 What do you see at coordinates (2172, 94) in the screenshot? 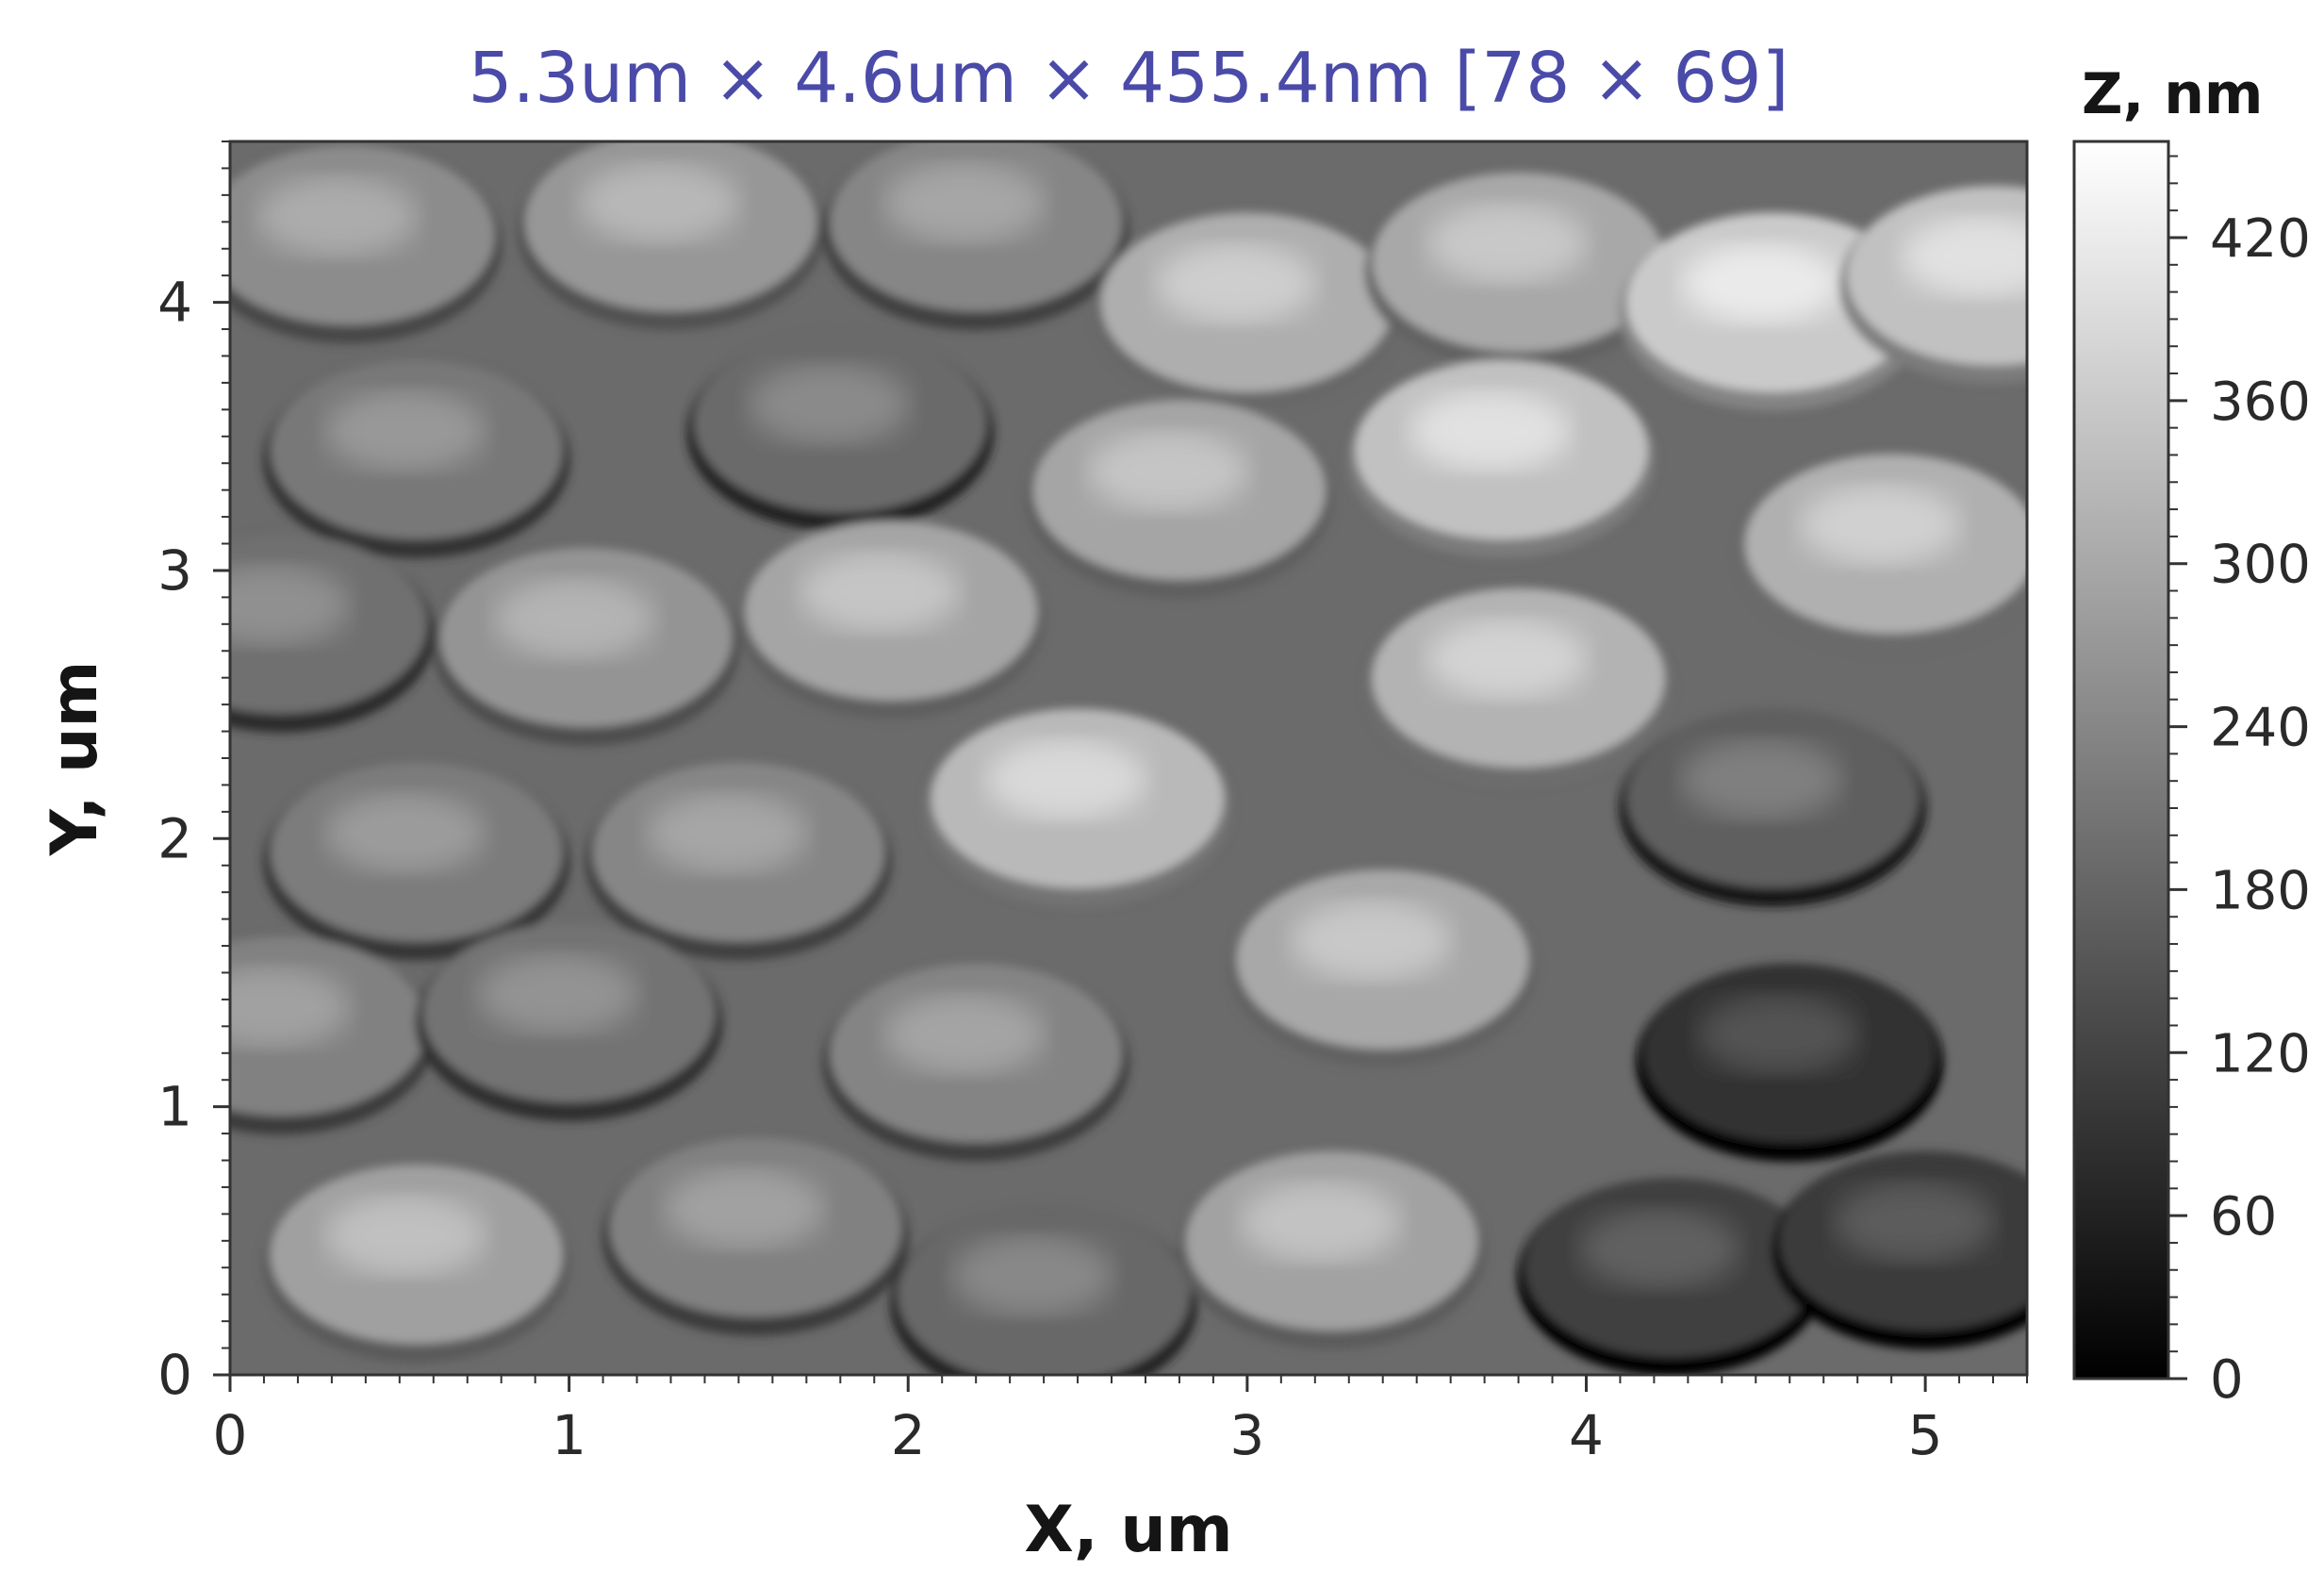
I see `colorbar-label: Z, nm` at bounding box center [2172, 94].